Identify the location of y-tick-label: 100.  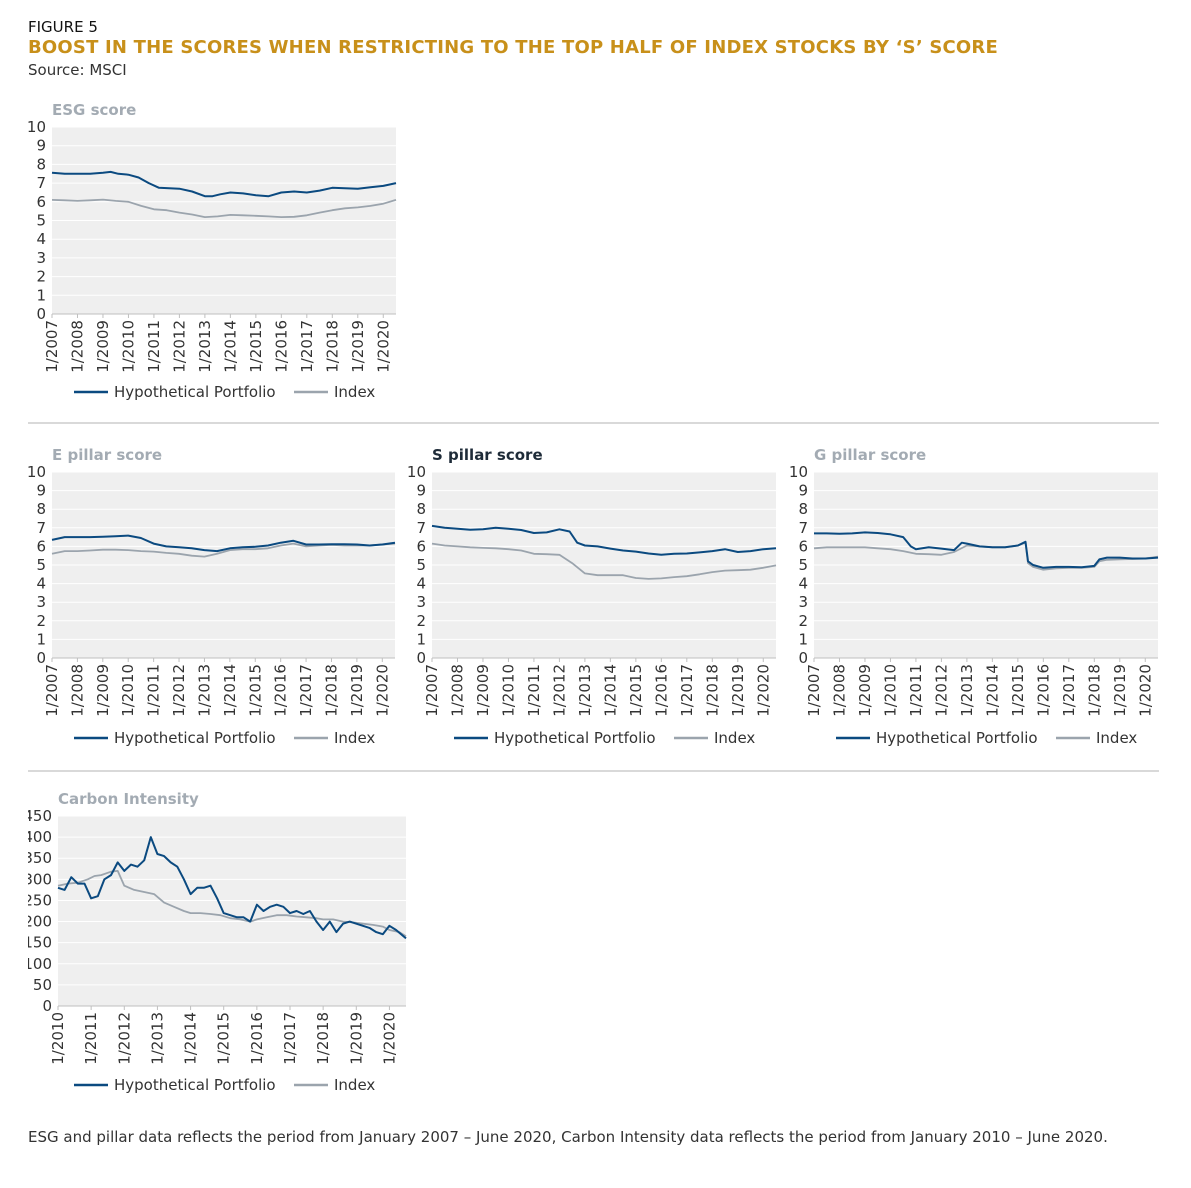
(40, 964).